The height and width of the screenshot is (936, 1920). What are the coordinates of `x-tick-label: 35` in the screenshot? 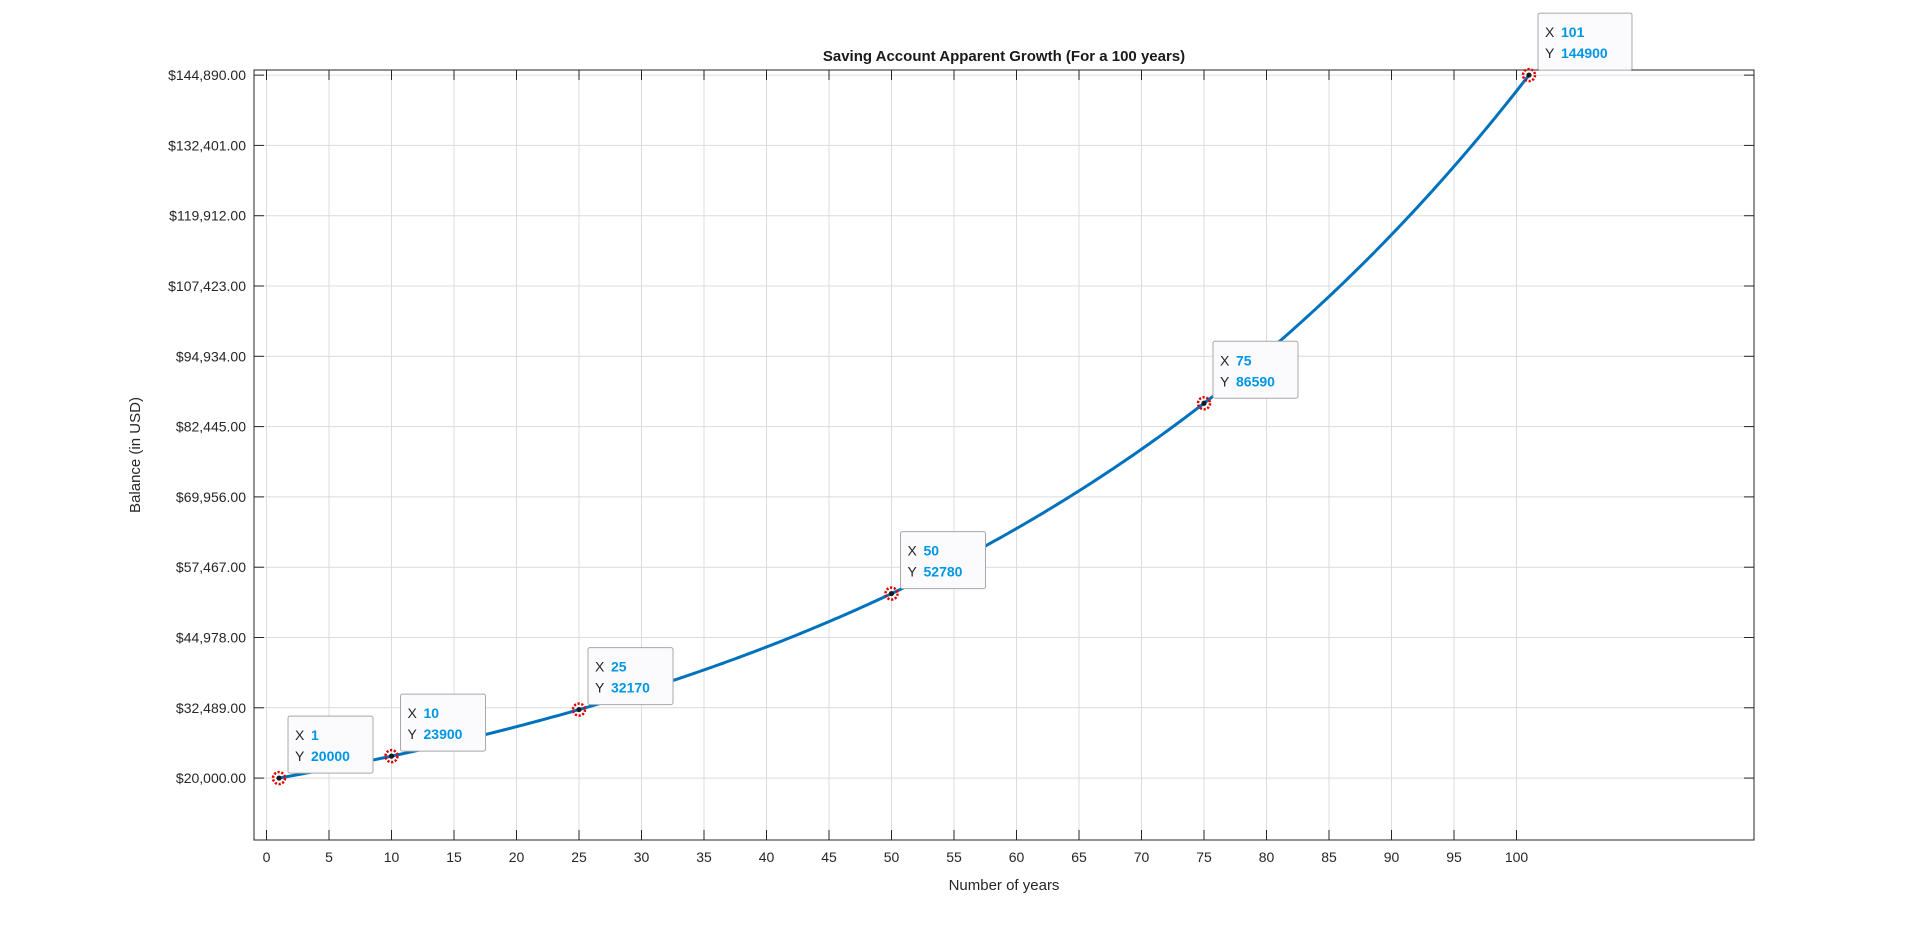 It's located at (704, 857).